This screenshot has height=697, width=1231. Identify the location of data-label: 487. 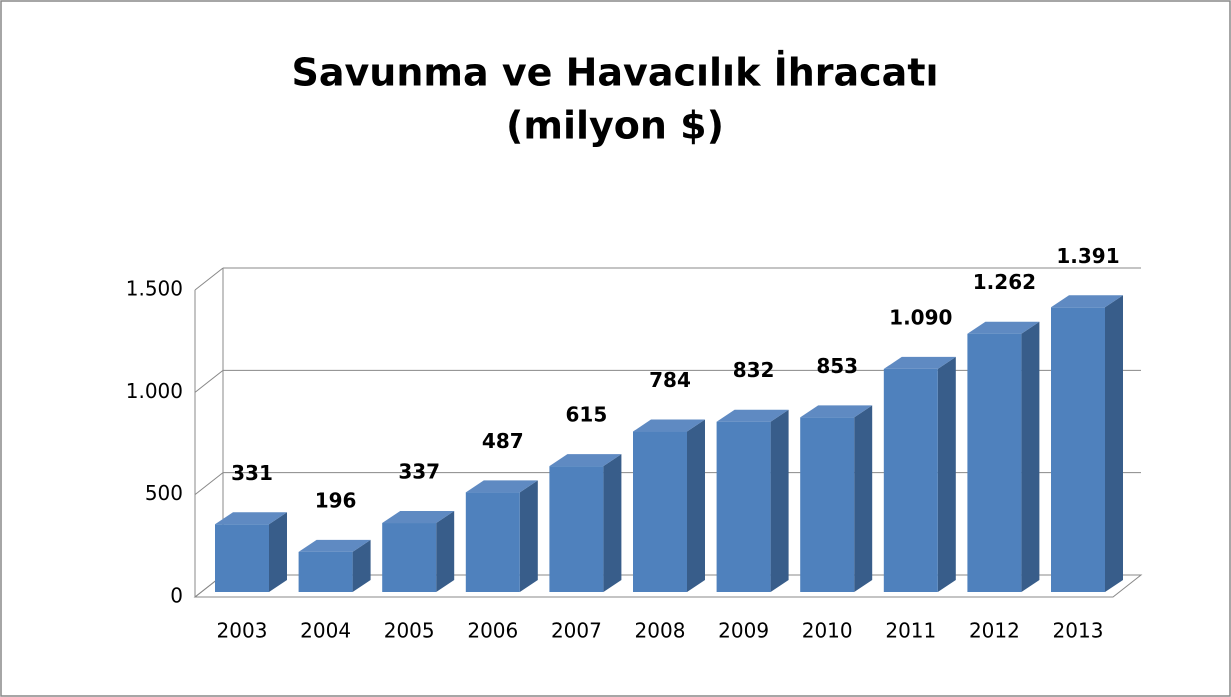
(503, 441).